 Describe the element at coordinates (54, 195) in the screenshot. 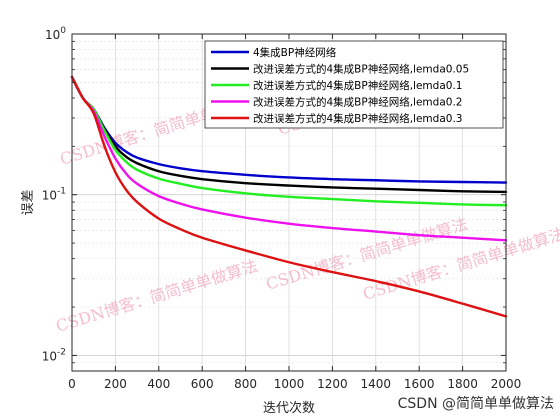

I see `y-tick-label: 10⁻¹` at that location.